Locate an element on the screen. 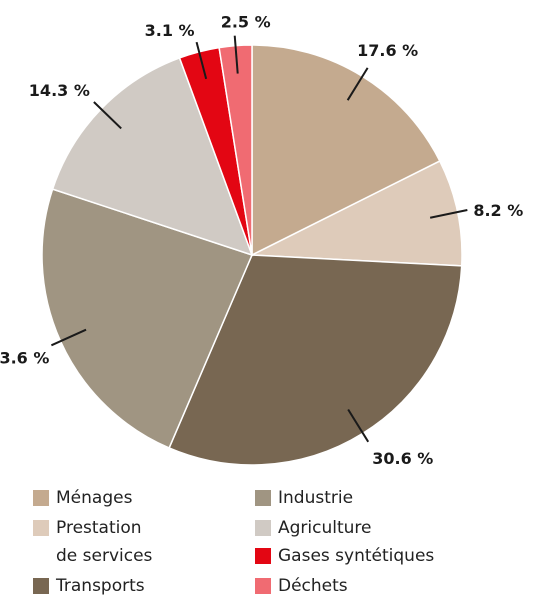 The image size is (540, 597). legend-item-dechets: Déchets is located at coordinates (301, 586).